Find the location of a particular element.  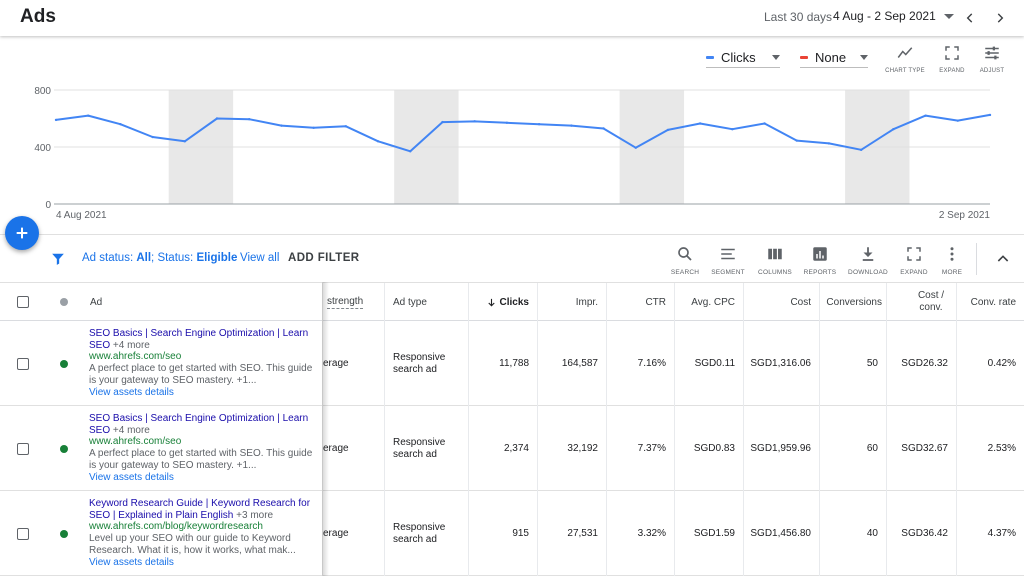

column-header-ctr: CTR is located at coordinates (641, 302).